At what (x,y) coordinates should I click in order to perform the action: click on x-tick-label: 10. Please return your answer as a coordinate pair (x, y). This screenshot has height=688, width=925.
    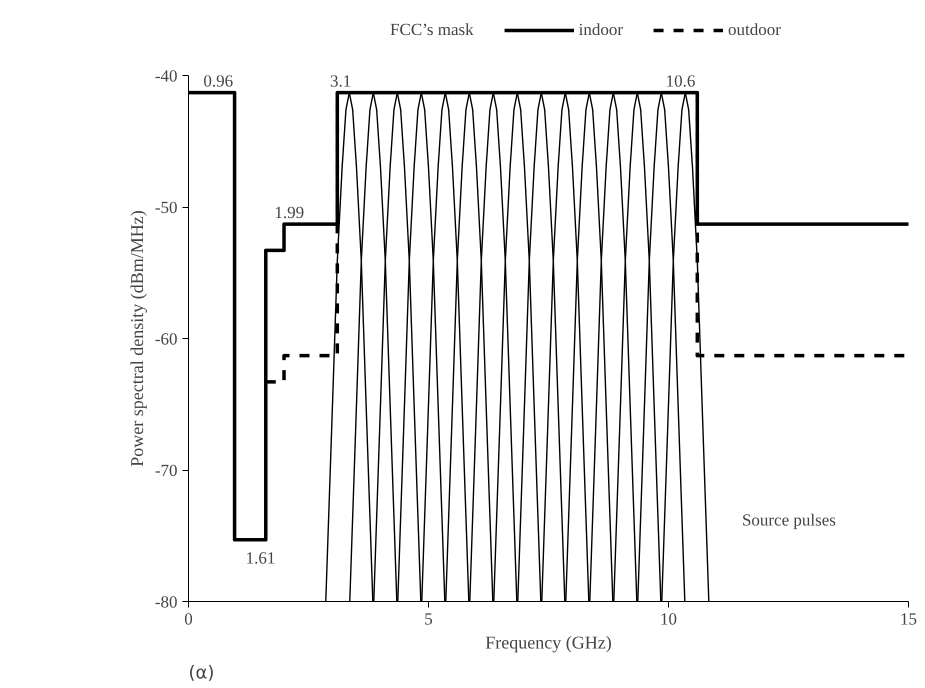
    Looking at the image, I should click on (668, 619).